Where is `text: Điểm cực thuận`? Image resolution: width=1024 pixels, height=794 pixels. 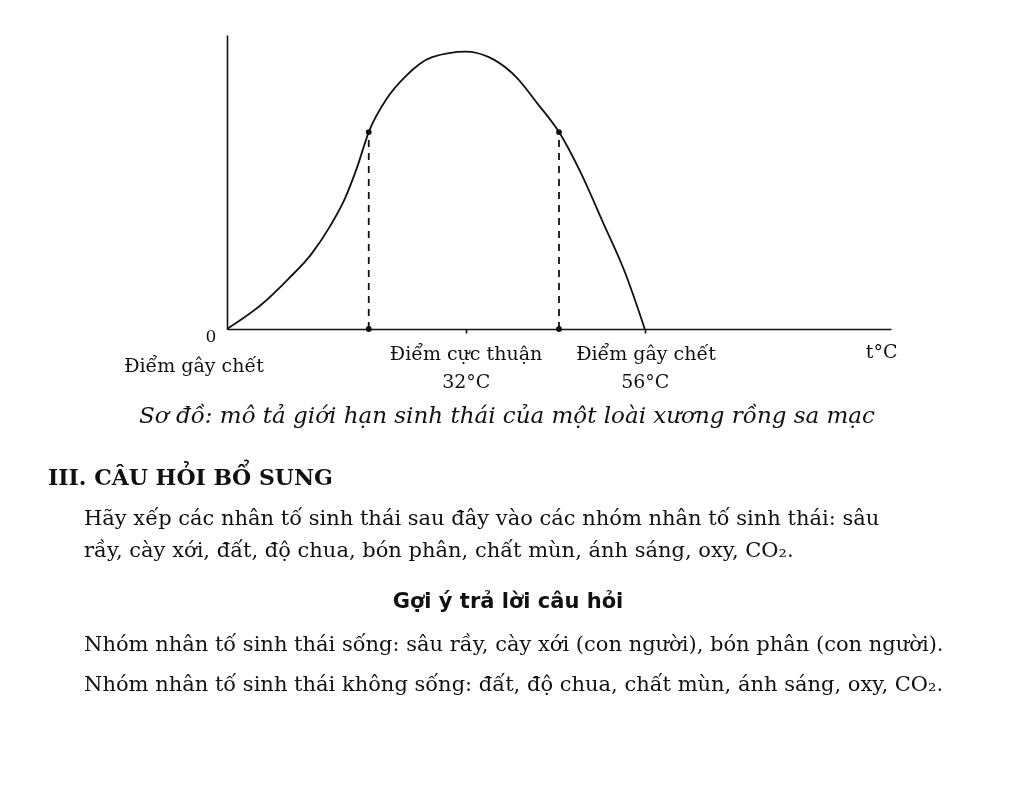
text: Điểm cực thuận is located at coordinates (466, 353).